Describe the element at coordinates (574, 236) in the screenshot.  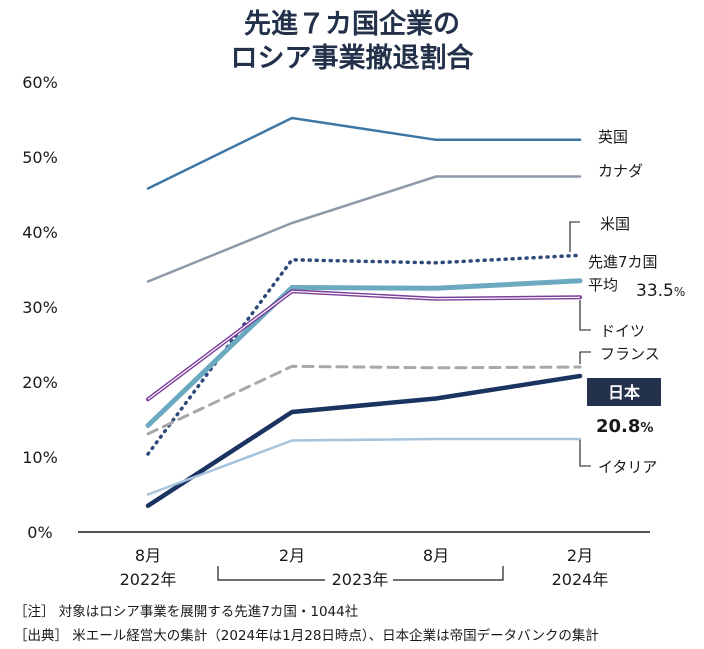
I see `leader-us` at that location.